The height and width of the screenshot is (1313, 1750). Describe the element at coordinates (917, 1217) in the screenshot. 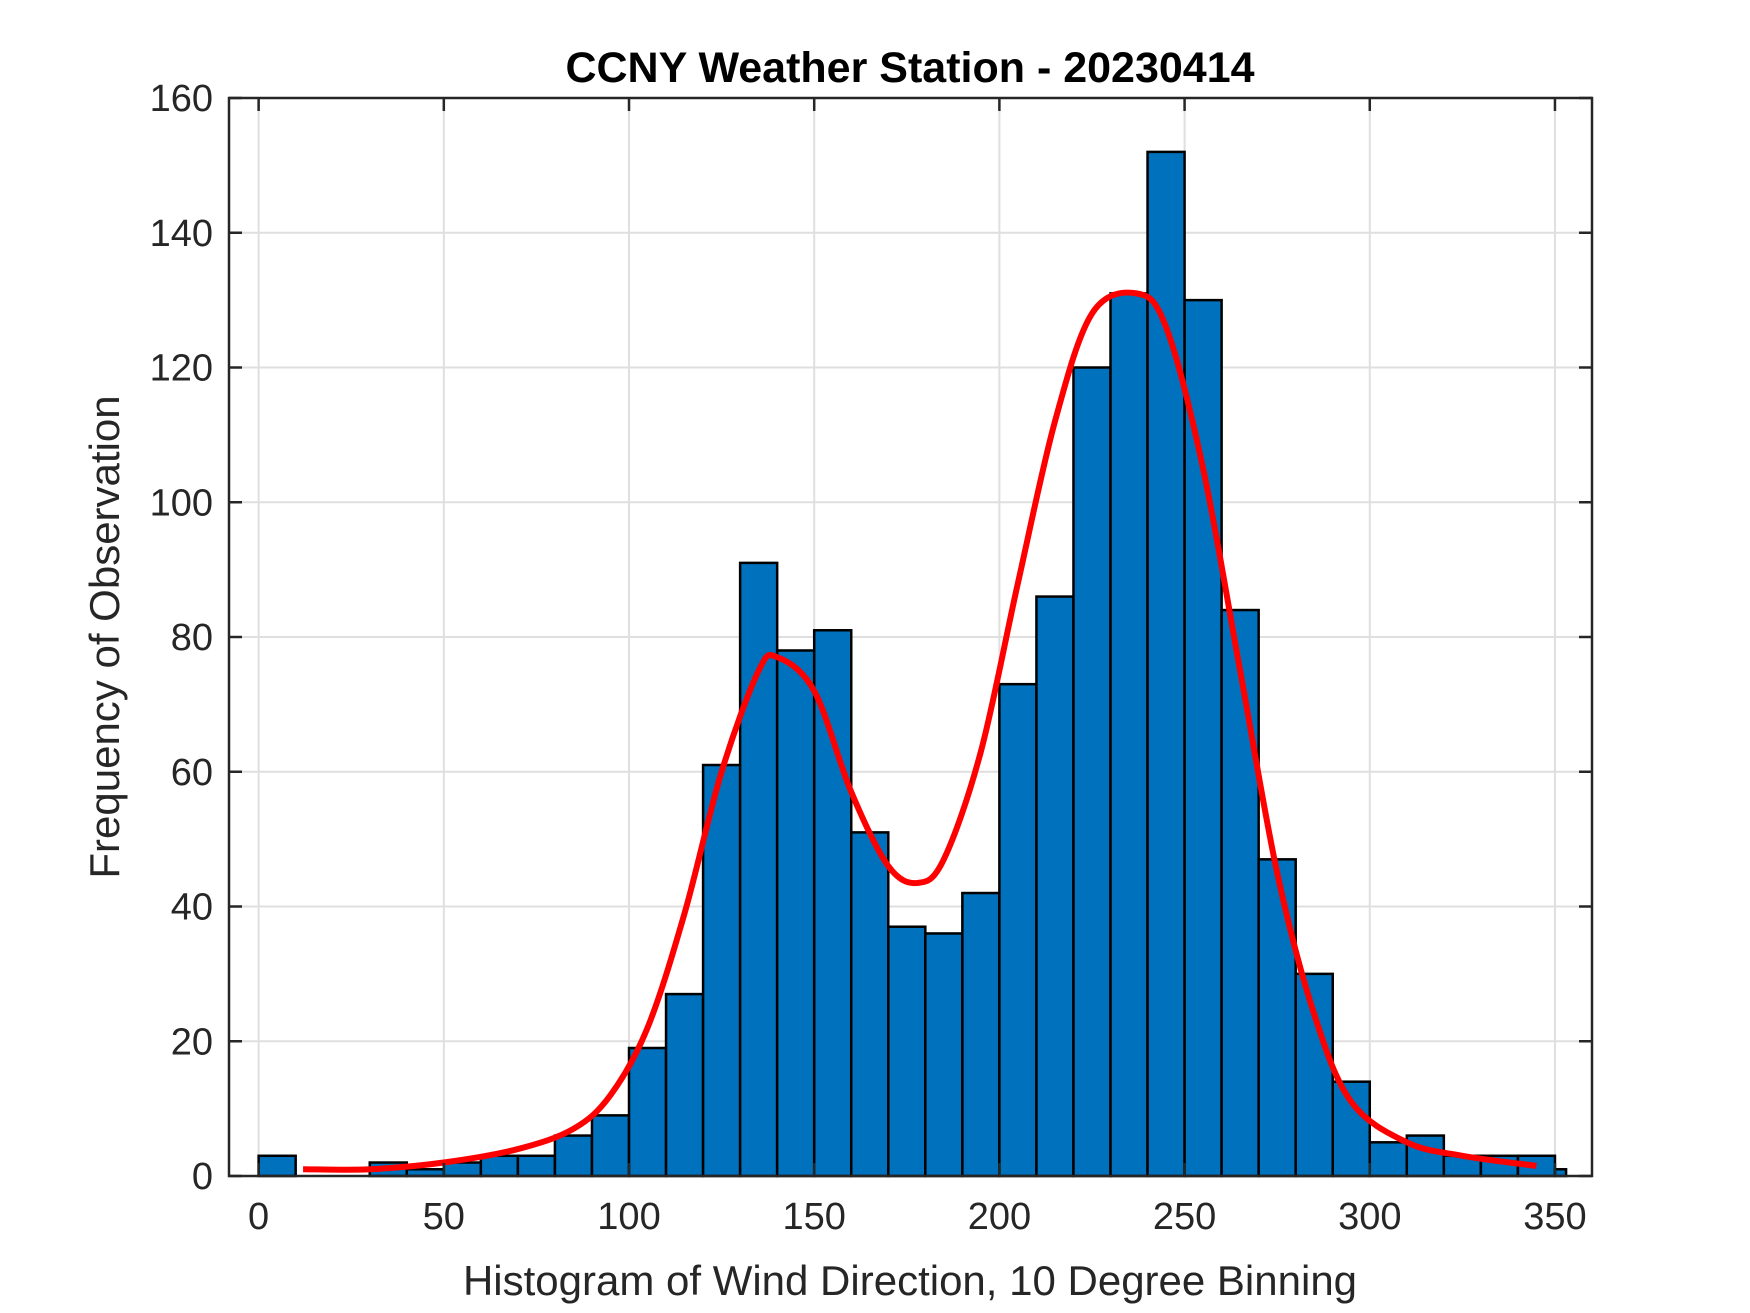

I see `x-tick-labels: 0 50 100 150 200 250 300 350` at that location.